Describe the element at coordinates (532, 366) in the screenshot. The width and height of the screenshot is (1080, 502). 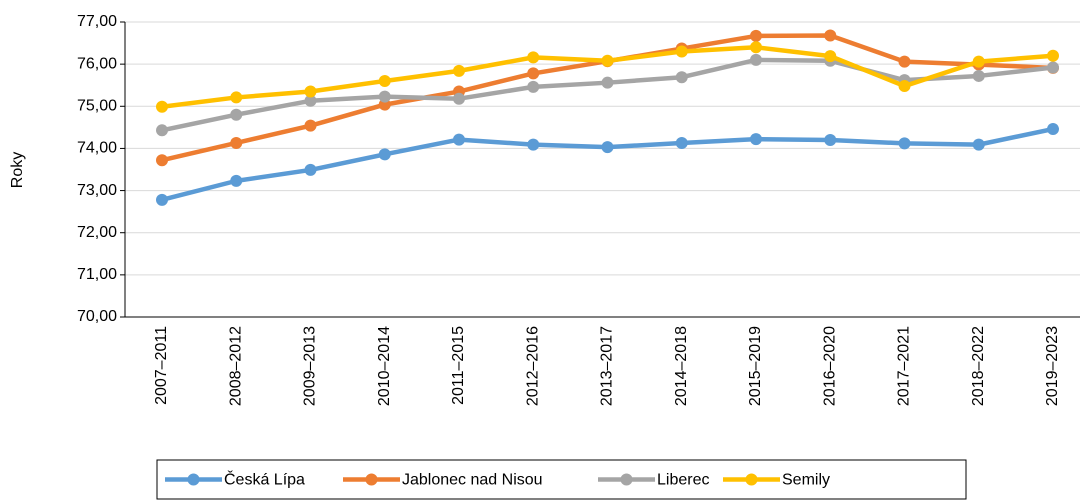
I see `x-tick-label: 2012–2016` at that location.